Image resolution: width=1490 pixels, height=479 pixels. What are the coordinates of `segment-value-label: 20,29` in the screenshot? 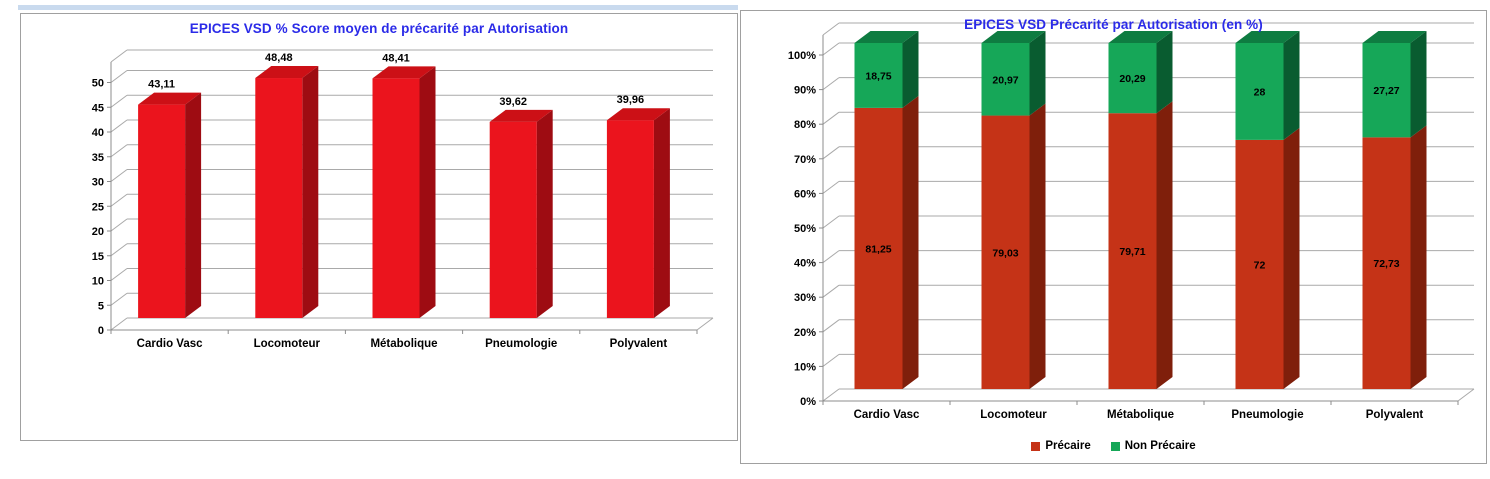 It's located at (1132, 79).